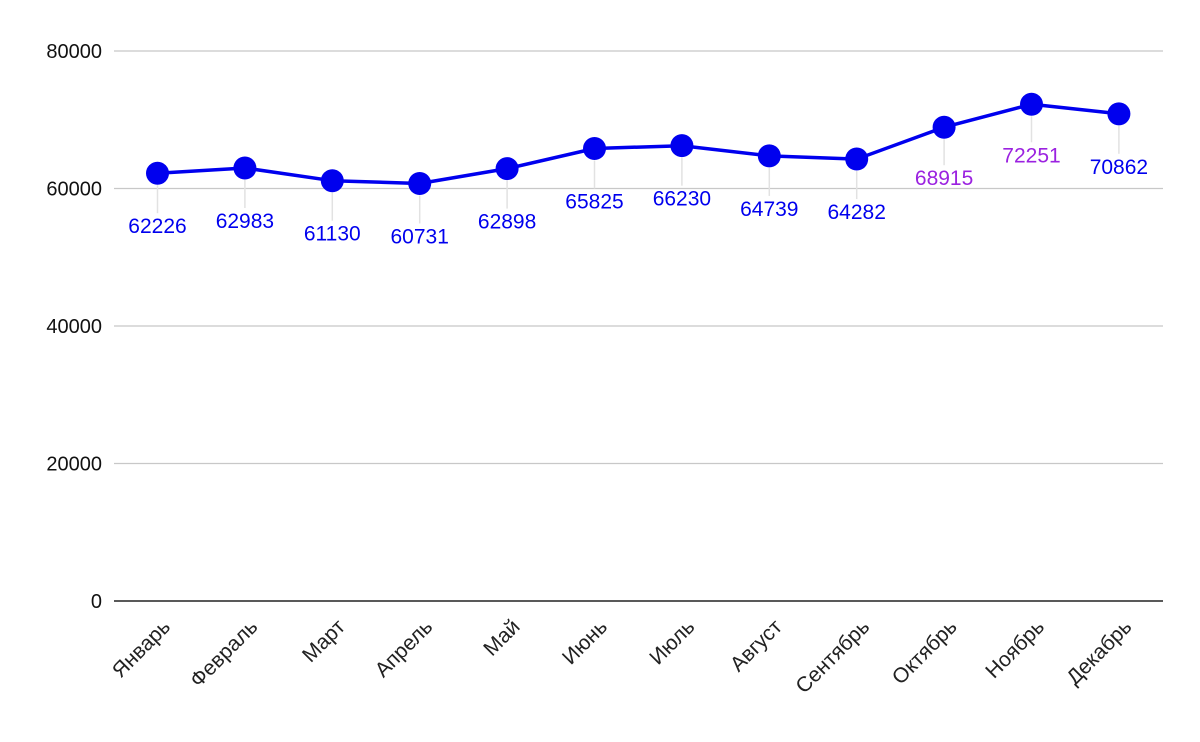 The height and width of the screenshot is (742, 1200). Describe the element at coordinates (74, 465) in the screenshot. I see `y-tick-label-20000: 20000` at that location.